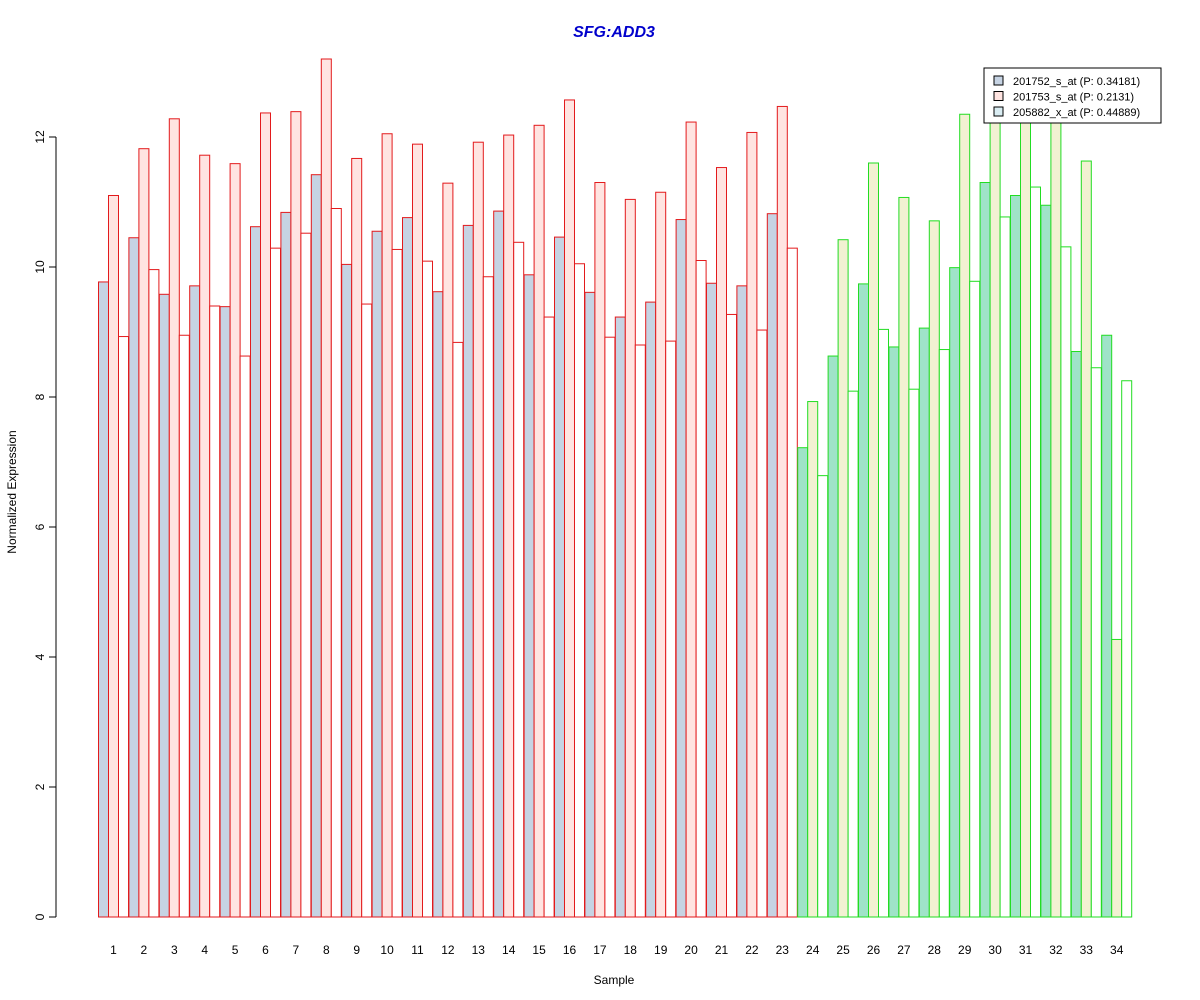 The height and width of the screenshot is (1000, 1200). Describe the element at coordinates (40, 267) in the screenshot. I see `y-tick-label: 10` at that location.